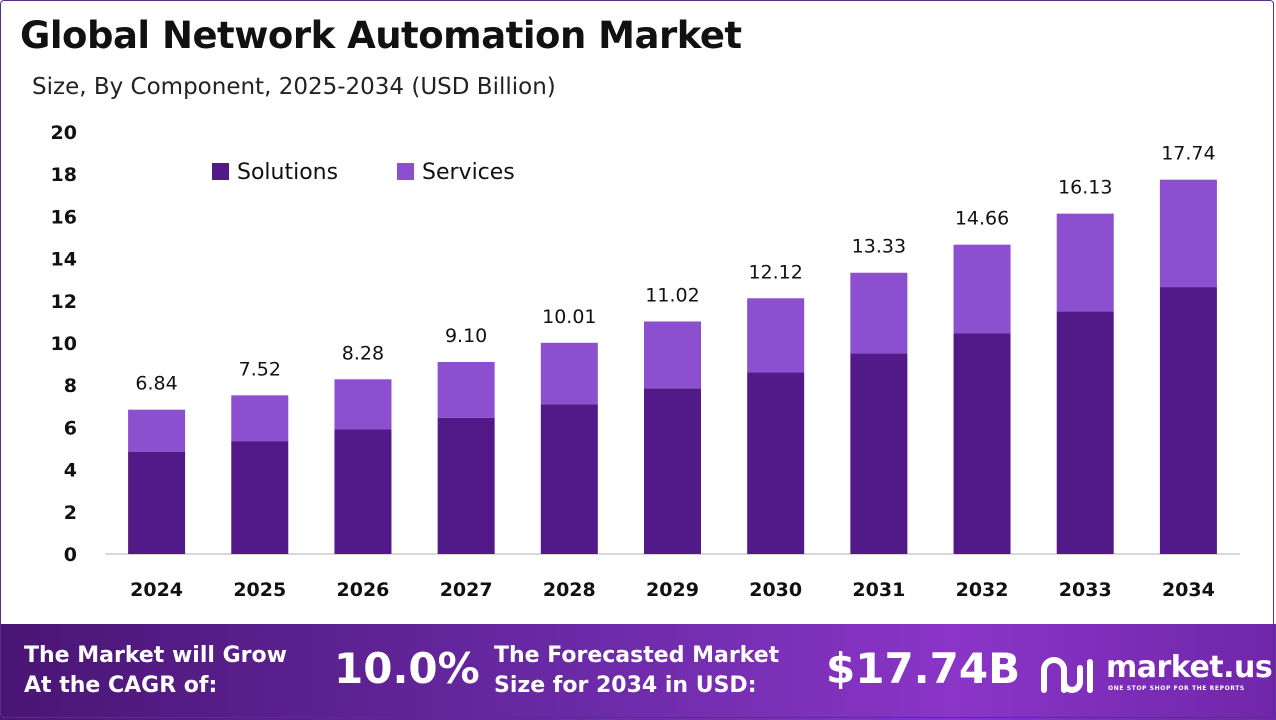 The image size is (1276, 720). I want to click on x-tick-label-2026: 2026, so click(363, 590).